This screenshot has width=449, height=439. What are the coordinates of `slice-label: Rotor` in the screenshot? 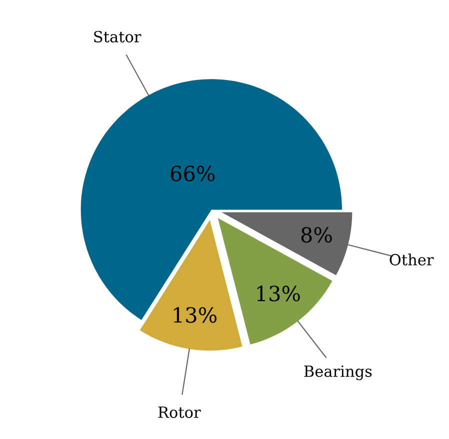 It's located at (179, 412).